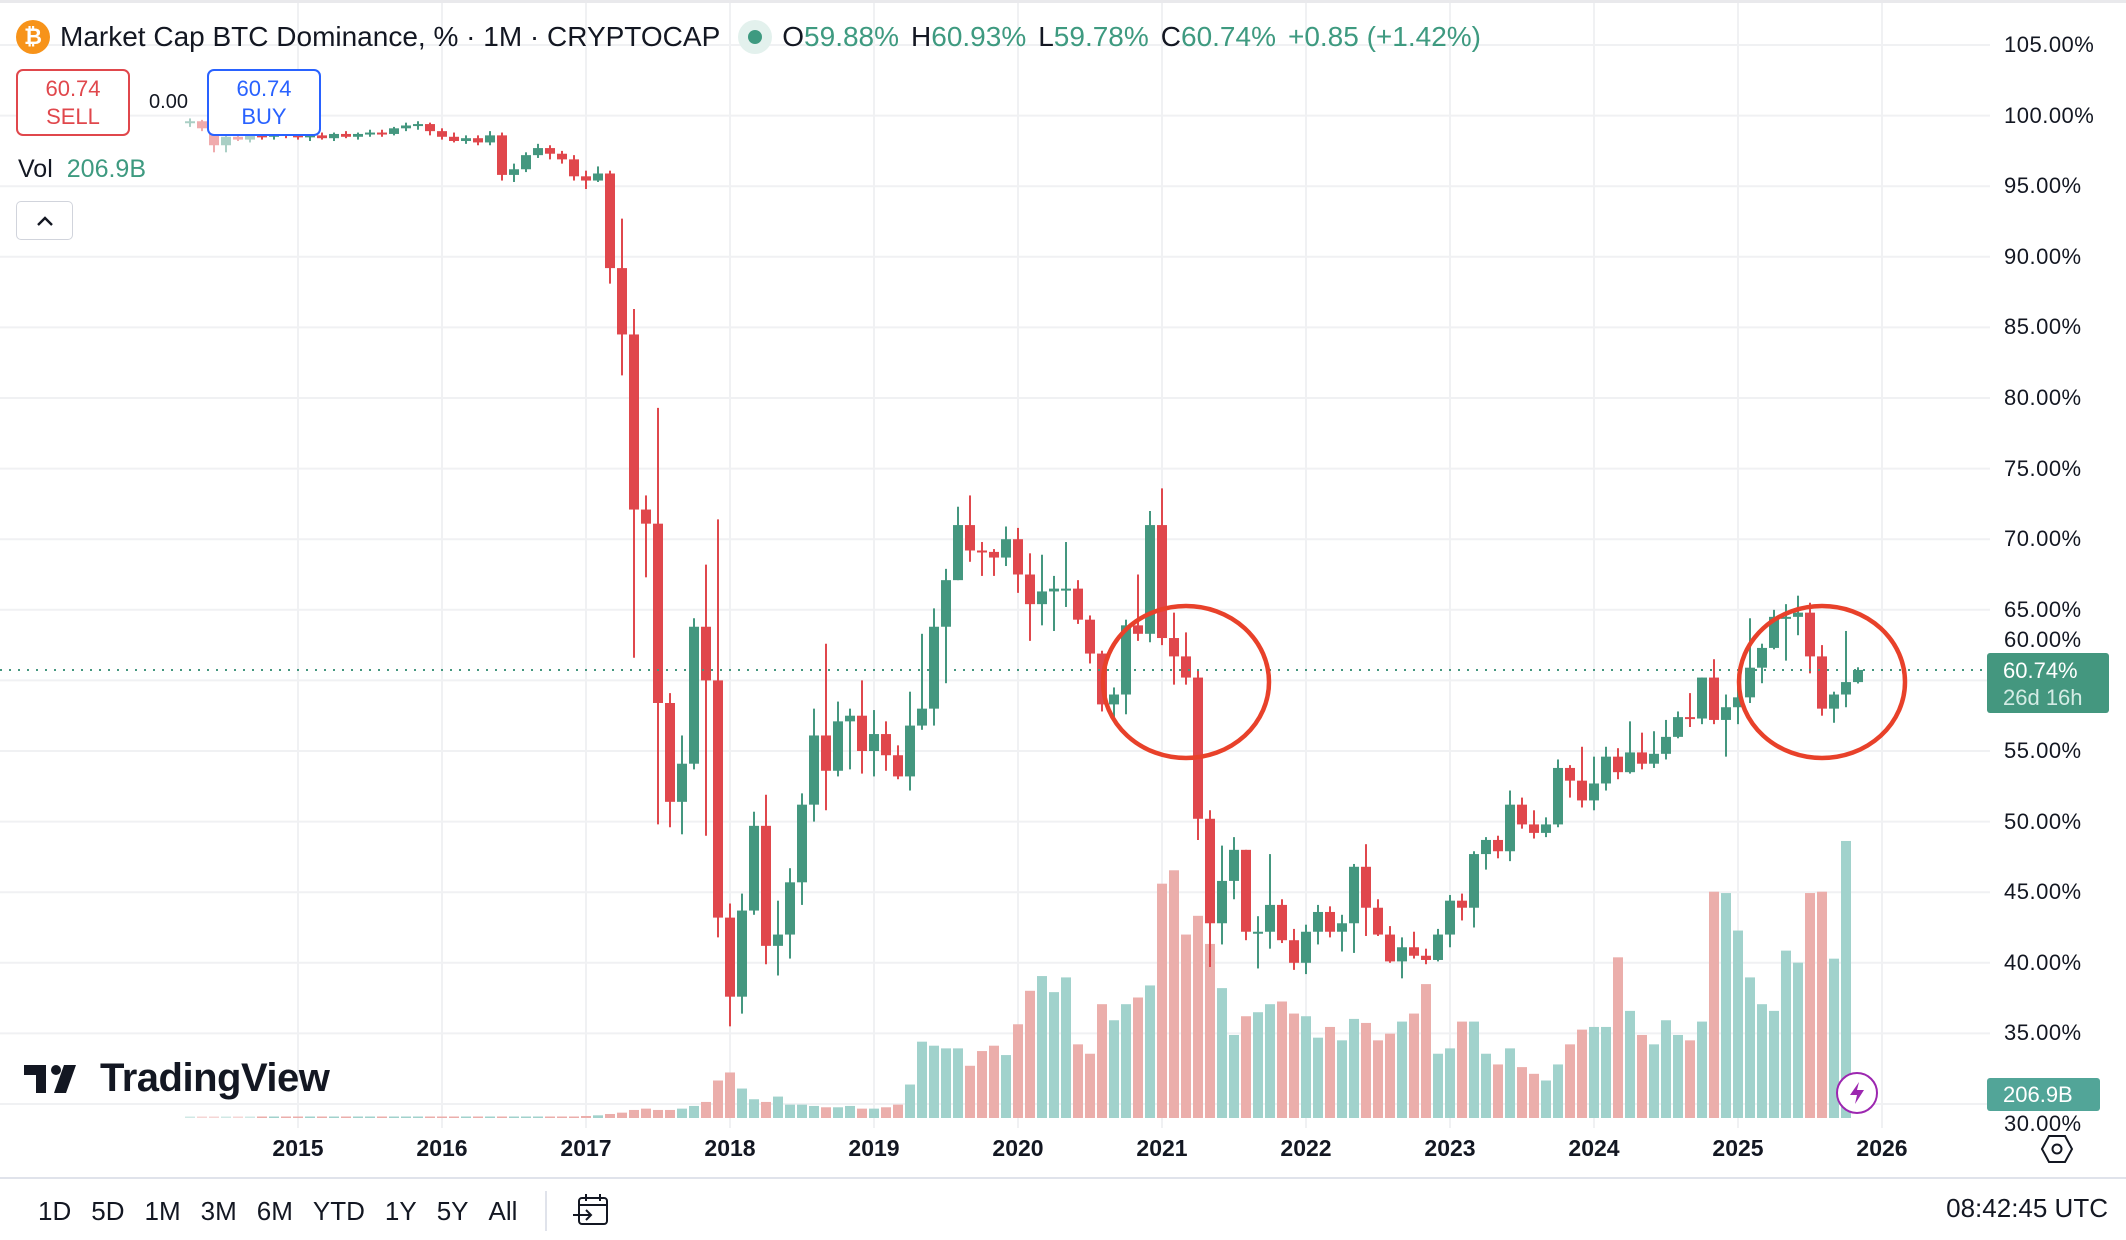  Describe the element at coordinates (2049, 44) in the screenshot. I see `price-axis-label: 105.00%` at that location.